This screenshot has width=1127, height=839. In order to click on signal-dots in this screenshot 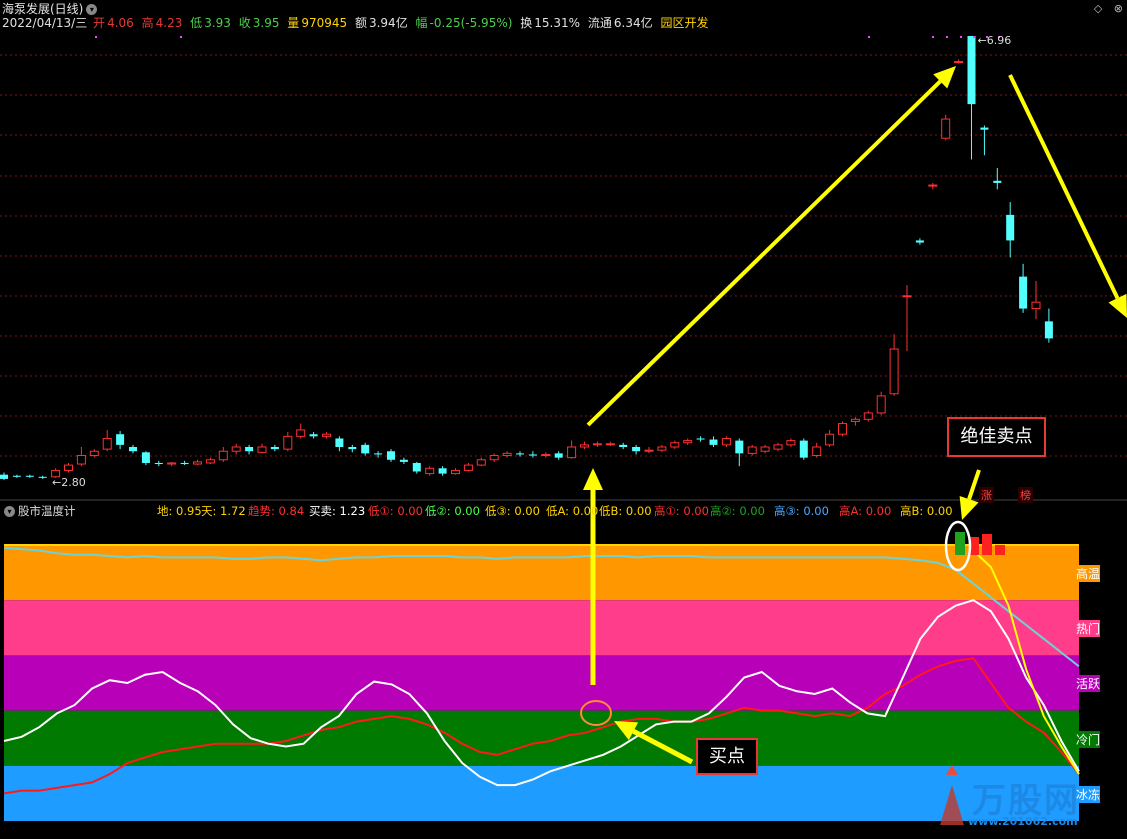, I will do `click(547, 37)`.